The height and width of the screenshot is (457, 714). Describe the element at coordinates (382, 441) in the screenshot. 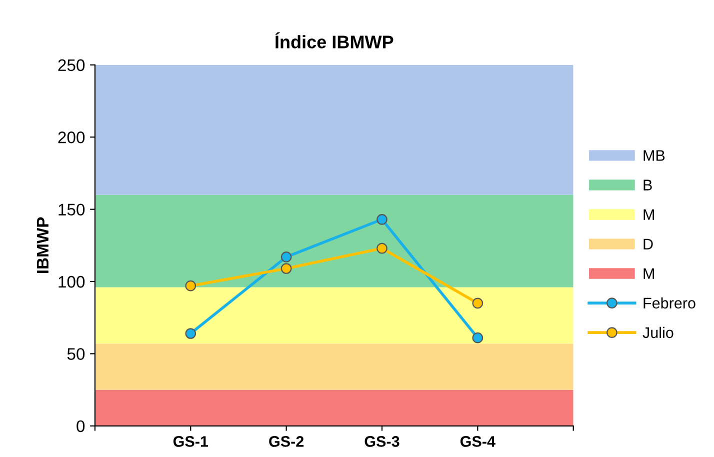

I see `x-tick-label: GS-3` at that location.